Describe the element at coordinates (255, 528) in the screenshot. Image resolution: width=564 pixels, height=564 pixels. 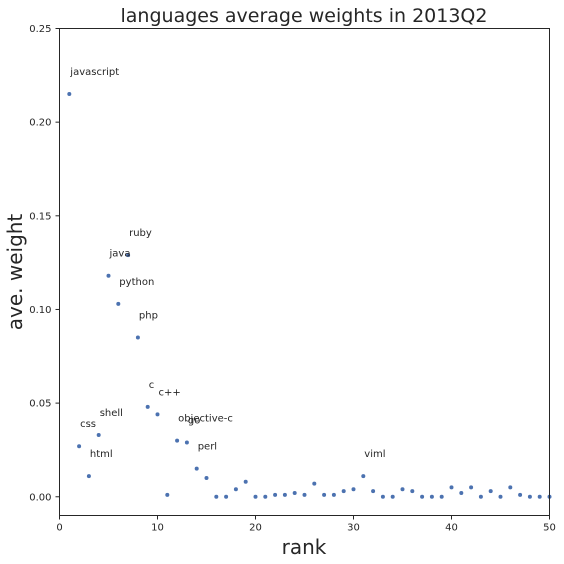
I see `x-tick-label: 20` at that location.